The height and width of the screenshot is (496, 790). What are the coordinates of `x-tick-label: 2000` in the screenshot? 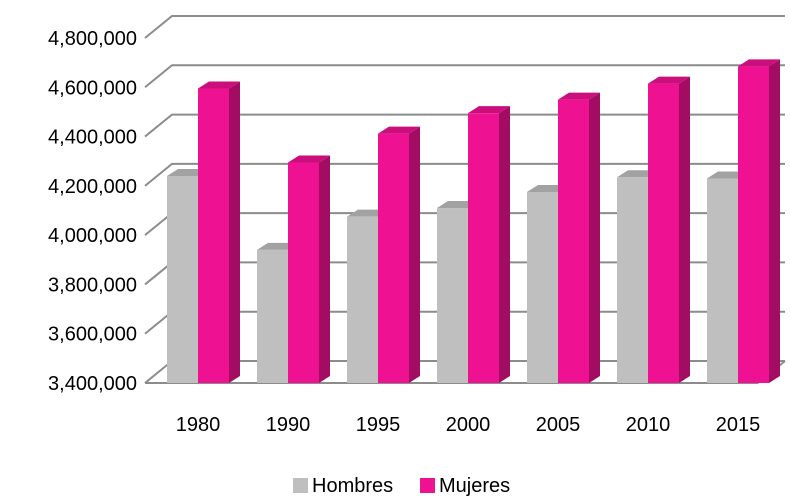 It's located at (468, 425).